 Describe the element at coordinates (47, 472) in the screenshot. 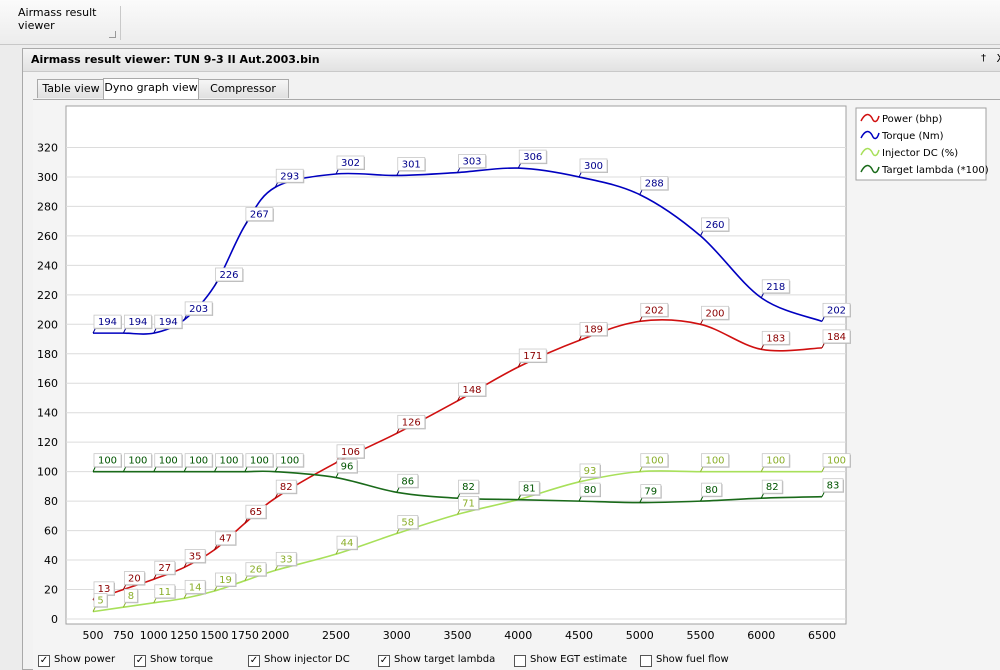

I see `y-tick-label: 100` at that location.